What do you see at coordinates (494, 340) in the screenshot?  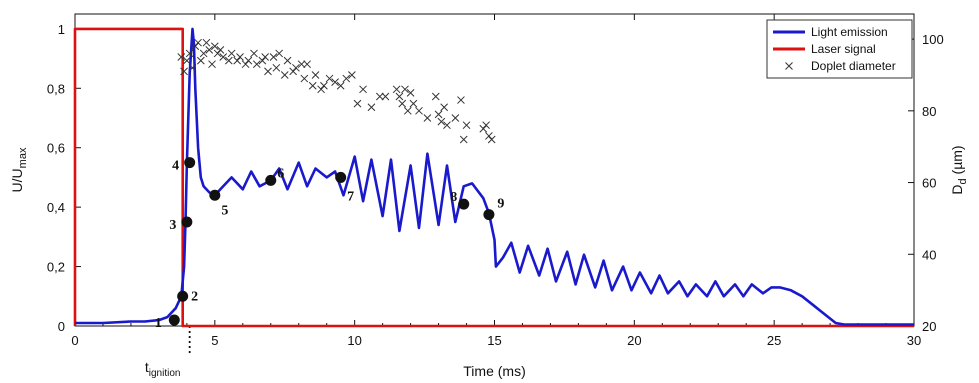 I see `x-tick-label: 15` at bounding box center [494, 340].